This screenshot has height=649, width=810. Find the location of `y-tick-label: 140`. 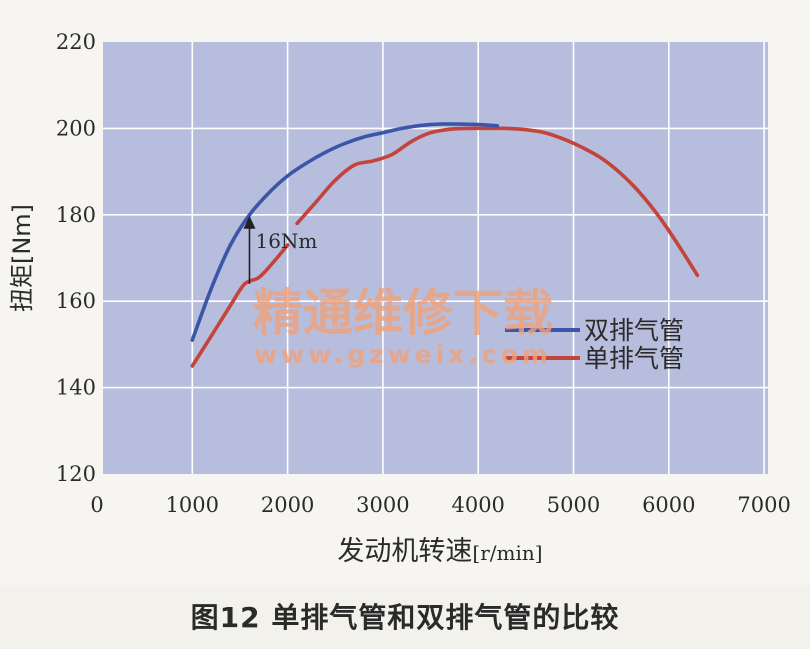

y-tick-label: 140 is located at coordinates (76, 388).